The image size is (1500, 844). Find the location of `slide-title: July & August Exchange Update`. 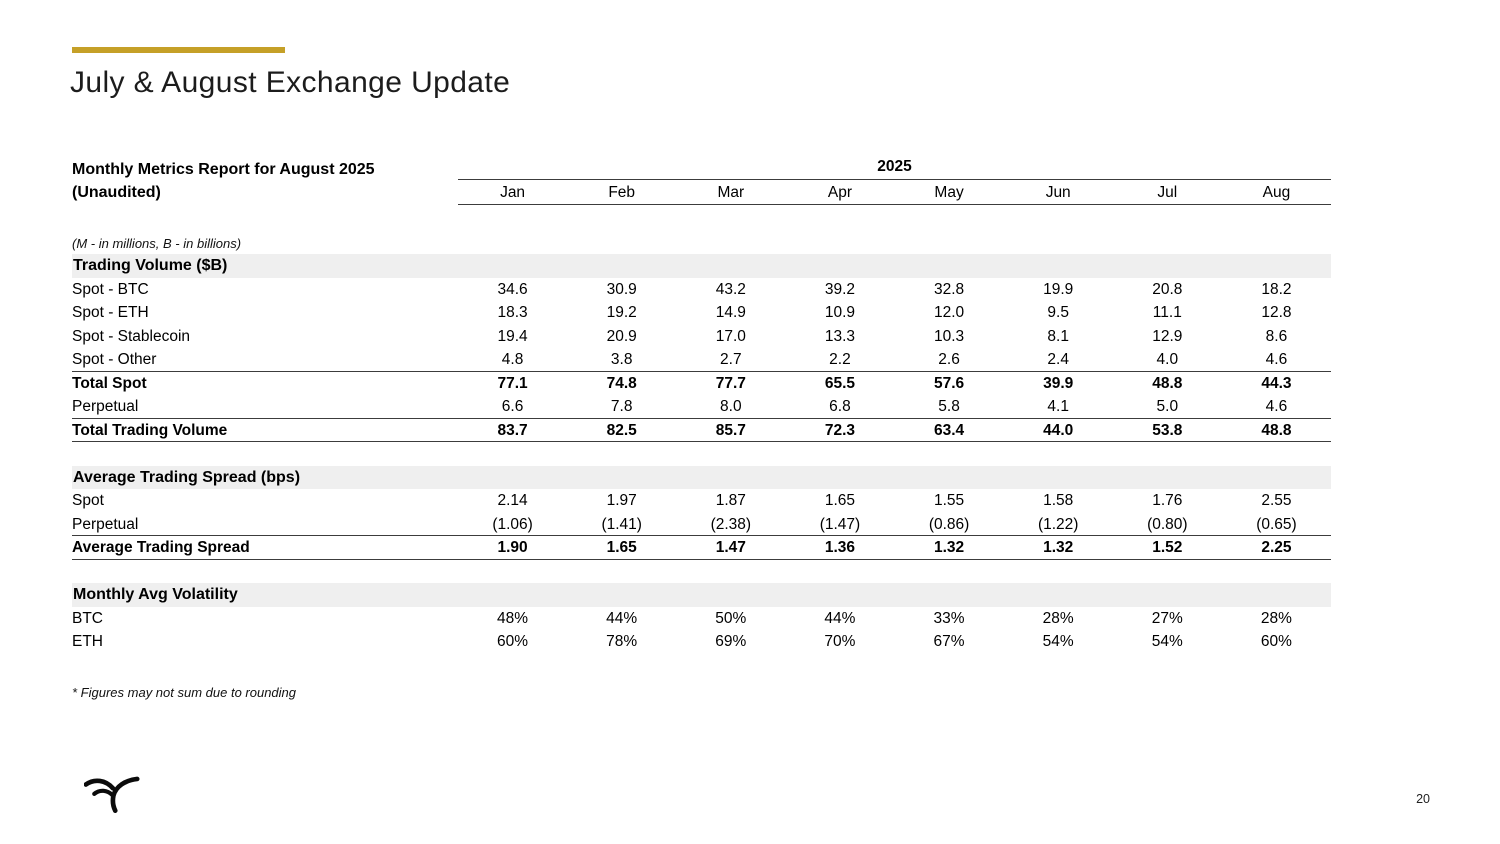

slide-title: July & August Exchange Update is located at coordinates (290, 82).